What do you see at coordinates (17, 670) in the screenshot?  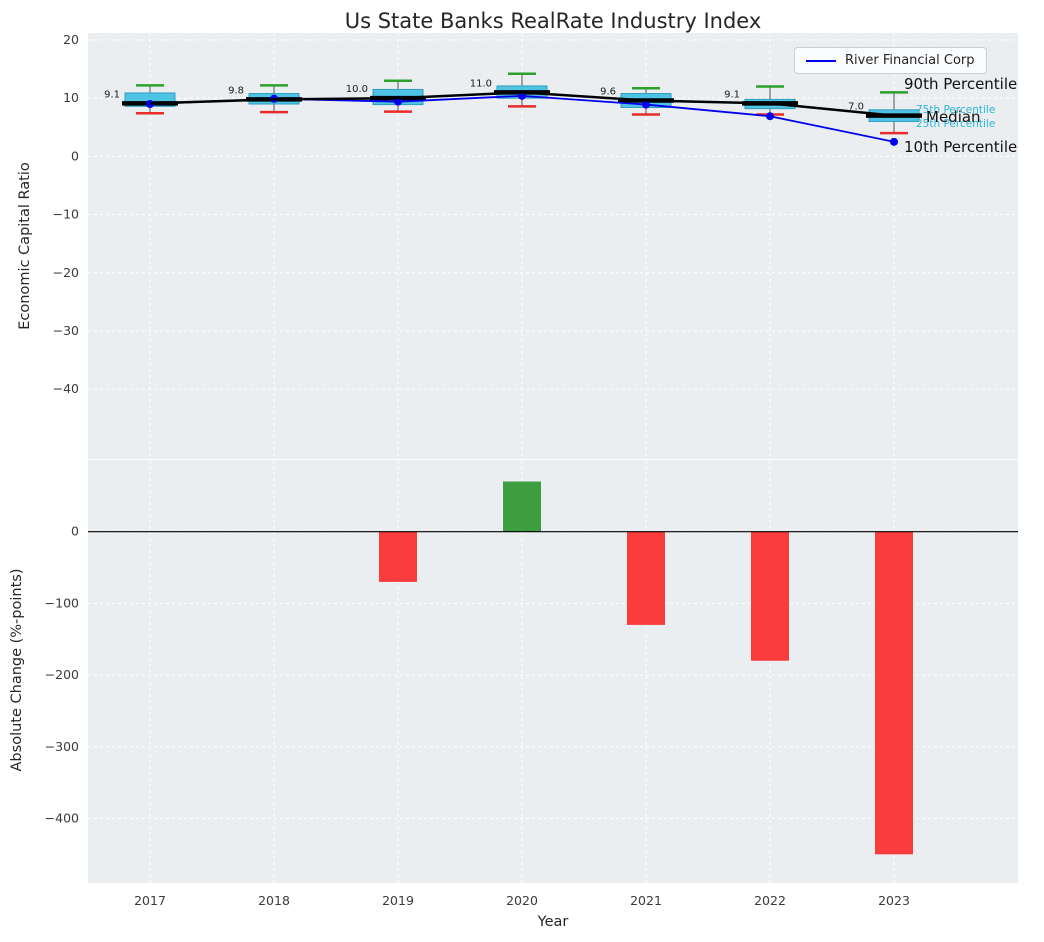 I see `bottom-y-axis-label: Absolute Change (%-points)` at bounding box center [17, 670].